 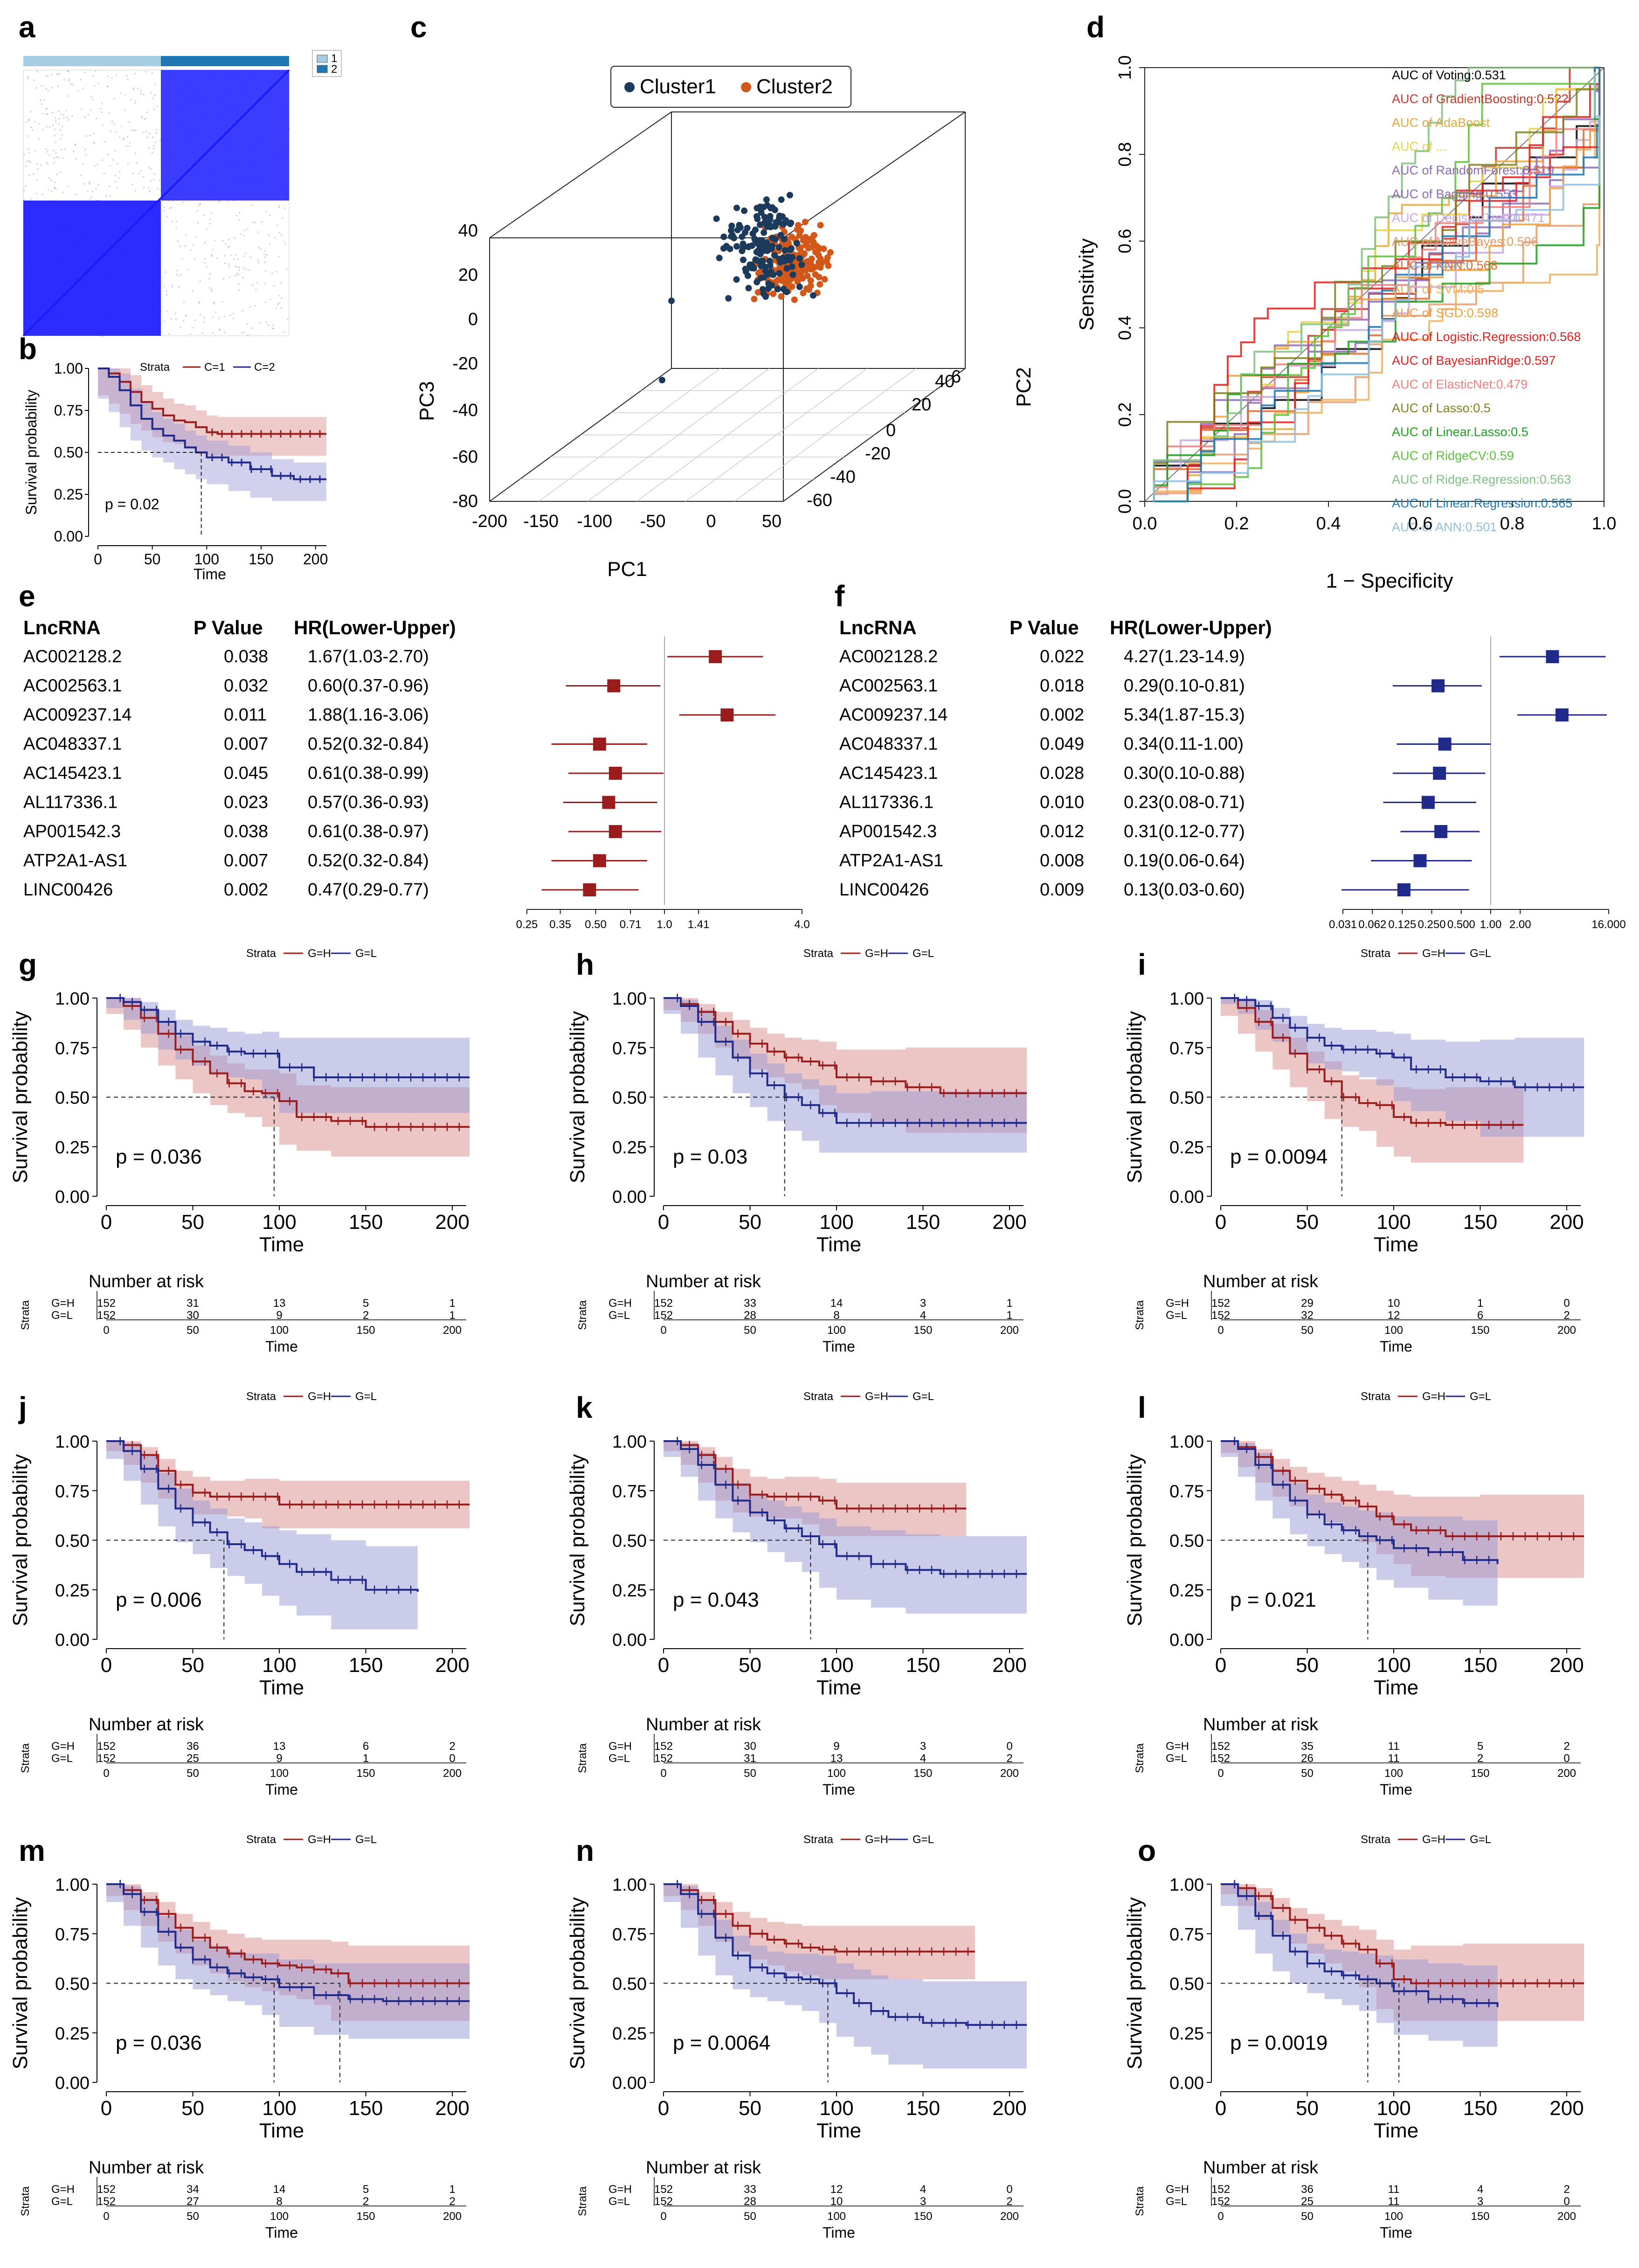 What do you see at coordinates (594, 521) in the screenshot?
I see `x-tick-label: -100` at bounding box center [594, 521].